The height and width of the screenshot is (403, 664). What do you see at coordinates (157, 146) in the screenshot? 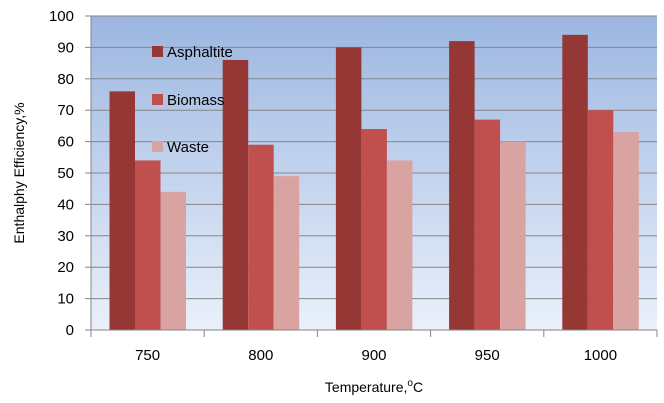
I see `legend-swatch-waste` at bounding box center [157, 146].